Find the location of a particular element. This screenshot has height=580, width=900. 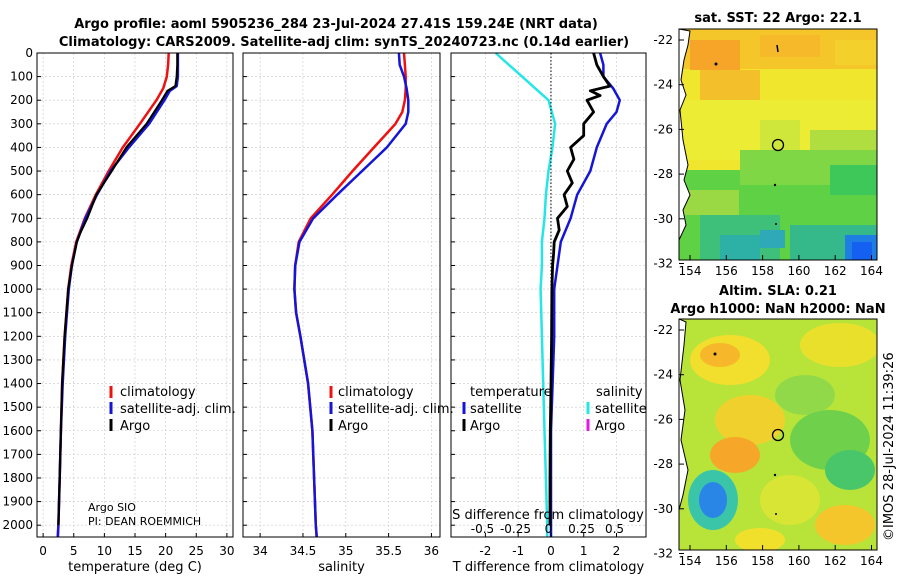

legend-label-satellite-s: satellite is located at coordinates (621, 409).